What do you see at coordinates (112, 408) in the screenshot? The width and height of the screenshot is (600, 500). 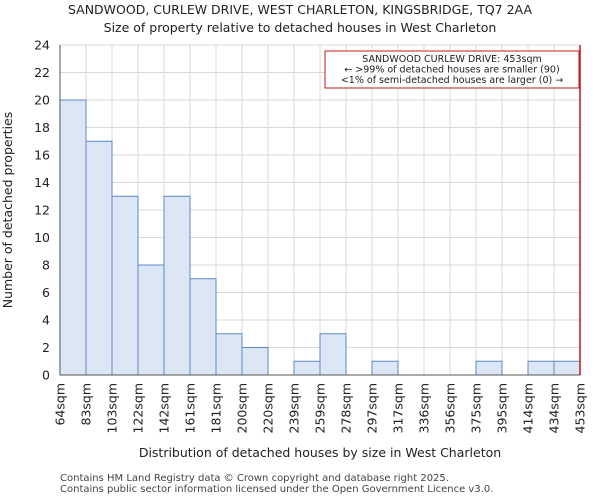 I see `x-tick-label: 103sqm` at bounding box center [112, 408].